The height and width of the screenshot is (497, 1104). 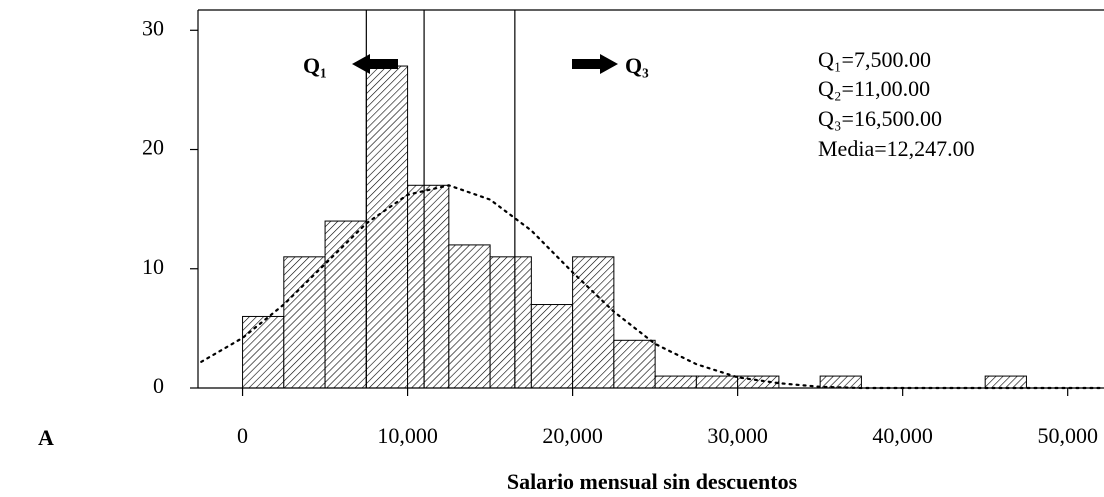 I want to click on annotation: Q₃=16,500.00, so click(x=880, y=118).